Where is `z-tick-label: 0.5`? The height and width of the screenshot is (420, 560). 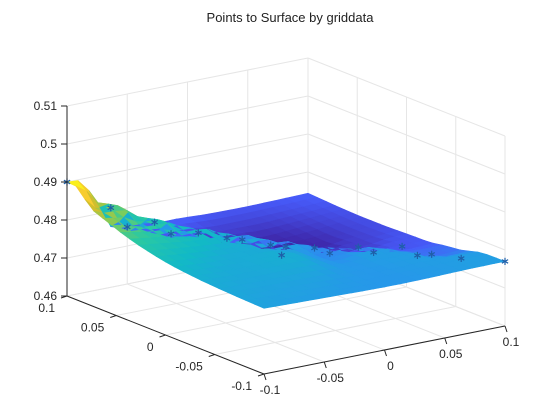
z-tick-label: 0.5 is located at coordinates (48, 144).